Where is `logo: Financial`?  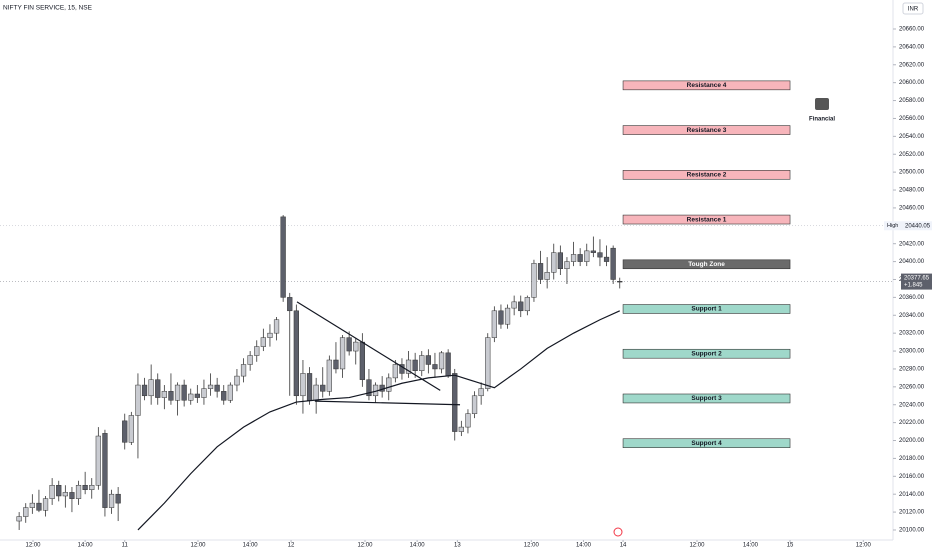
logo: Financial is located at coordinates (822, 110).